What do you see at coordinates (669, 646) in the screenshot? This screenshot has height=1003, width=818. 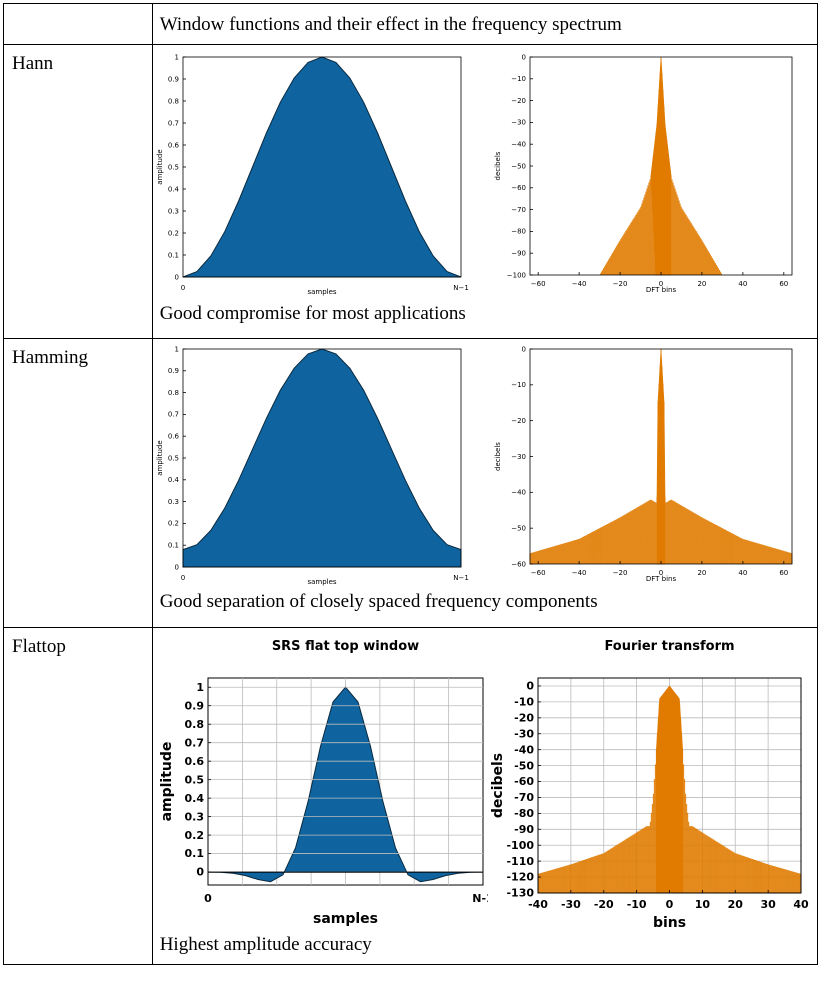 I see `chart-title: Fourier transform` at bounding box center [669, 646].